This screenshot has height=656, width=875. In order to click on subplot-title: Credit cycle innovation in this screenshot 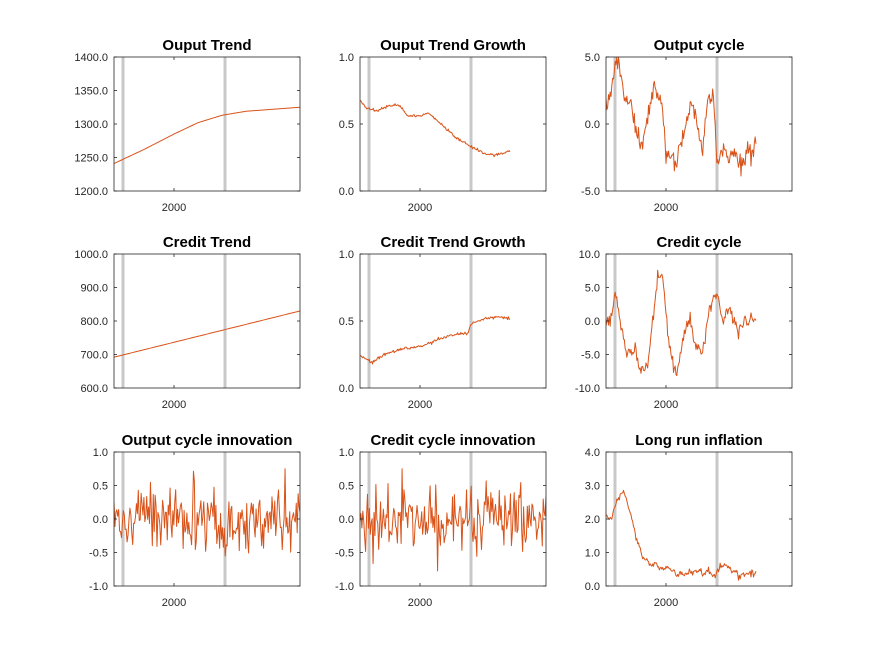, I will do `click(452, 440)`.